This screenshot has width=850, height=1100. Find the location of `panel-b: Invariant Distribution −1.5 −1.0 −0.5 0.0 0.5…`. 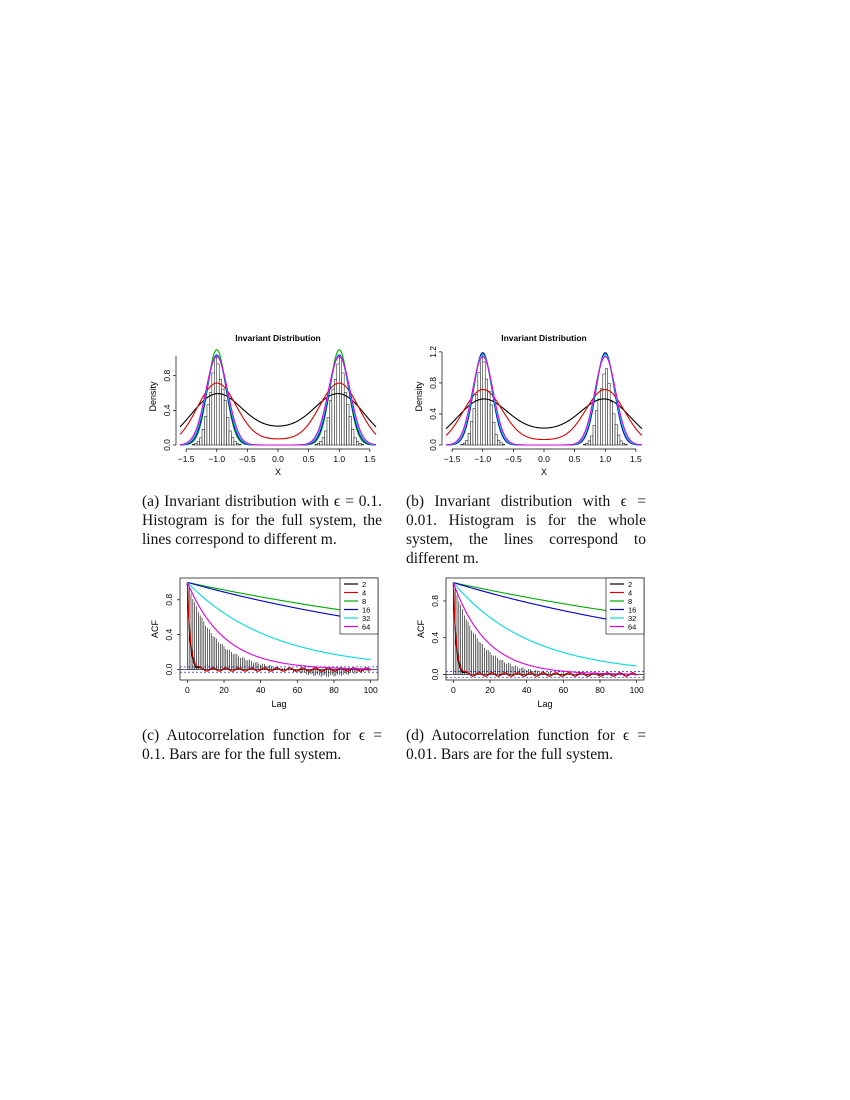

panel-b: Invariant Distribution −1.5 −1.0 −0.5 0.0 0.5… is located at coordinates (526, 407).